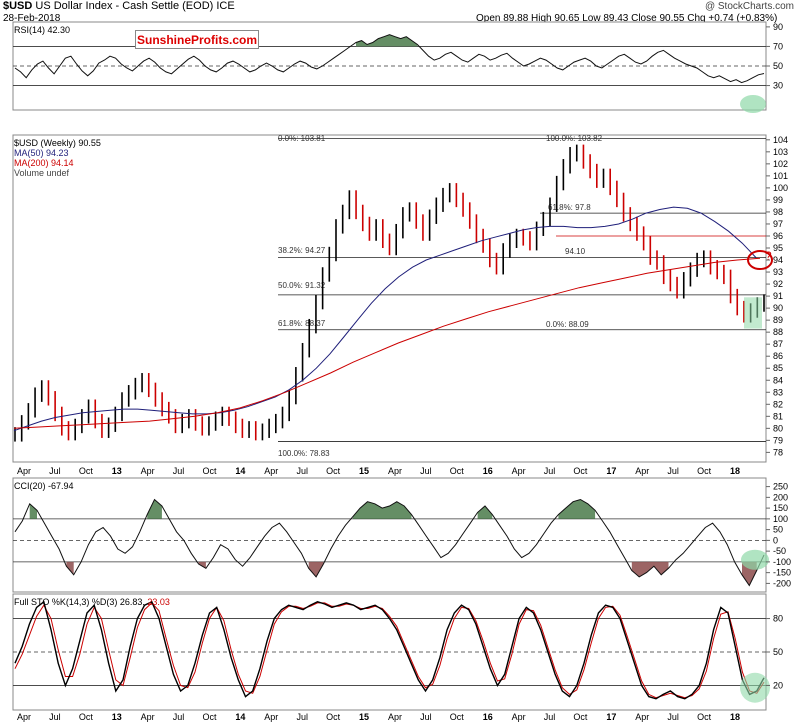 The width and height of the screenshot is (800, 725). What do you see at coordinates (778, 86) in the screenshot?
I see `y-tick-label: 30` at bounding box center [778, 86].